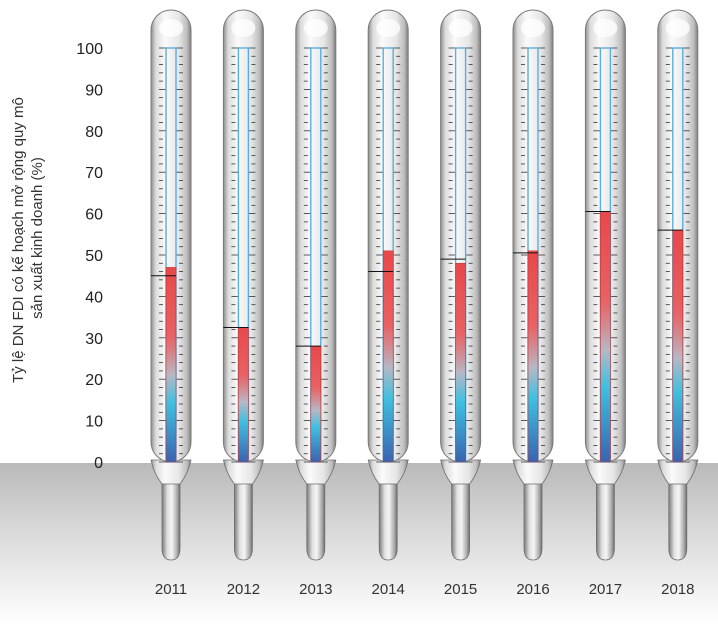  I want to click on thermometer-2013: 2013, so click(316, 303).